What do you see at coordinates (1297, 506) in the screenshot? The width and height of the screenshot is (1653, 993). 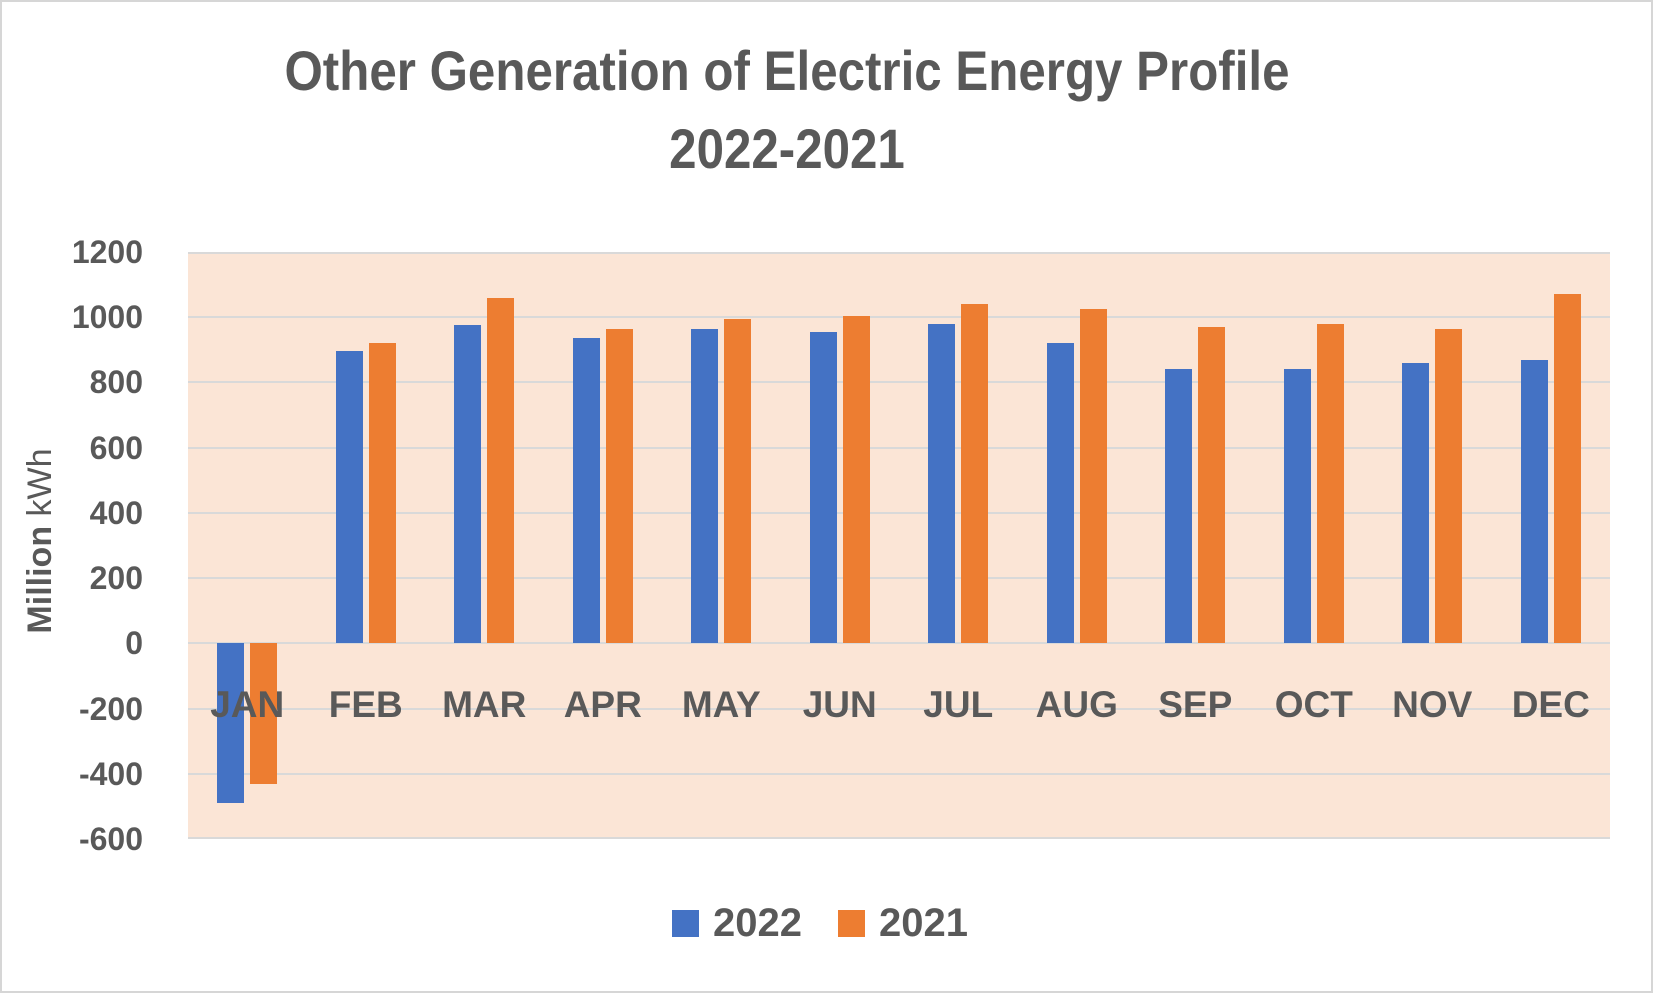 I see `bar-2022-oct` at bounding box center [1297, 506].